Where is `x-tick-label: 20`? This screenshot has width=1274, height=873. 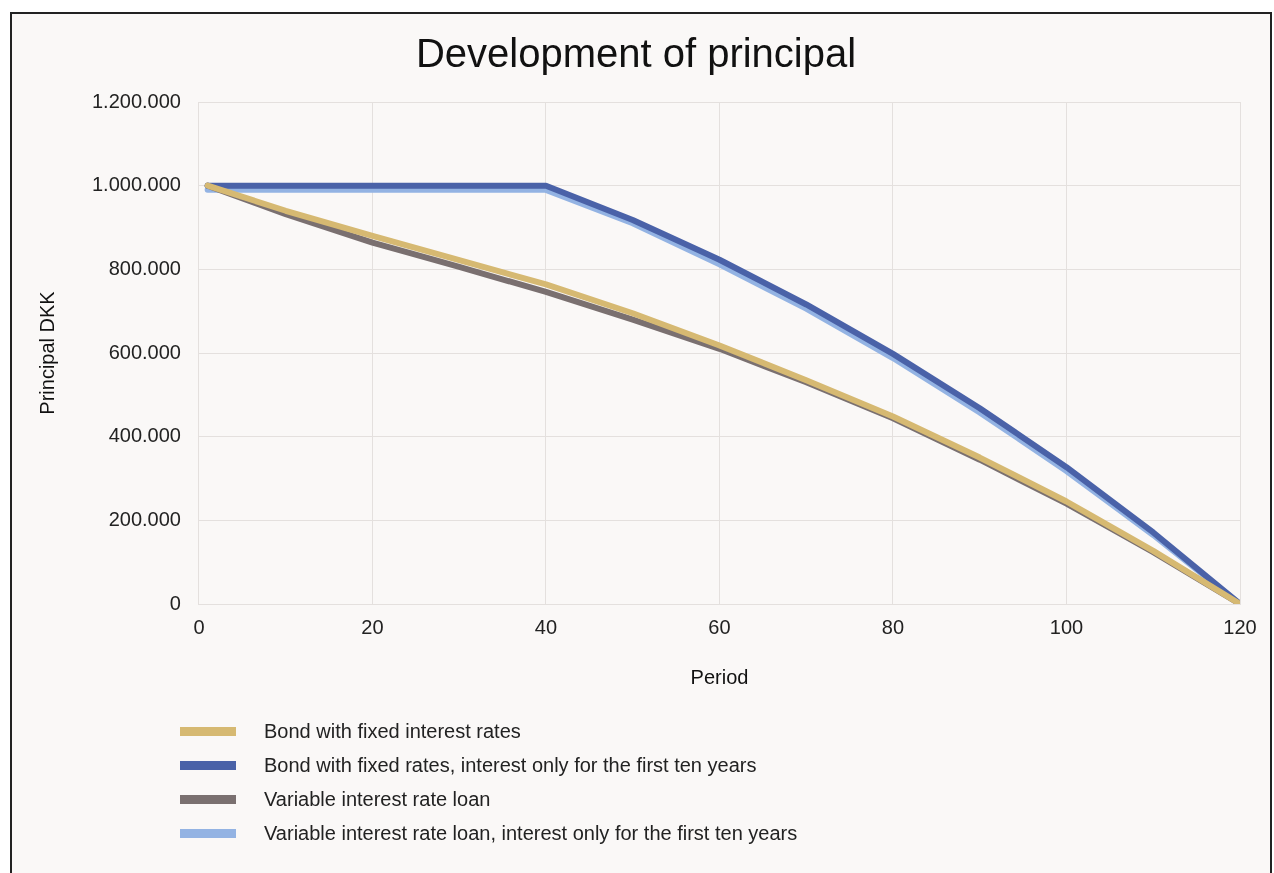
x-tick-label: 20 is located at coordinates (372, 626).